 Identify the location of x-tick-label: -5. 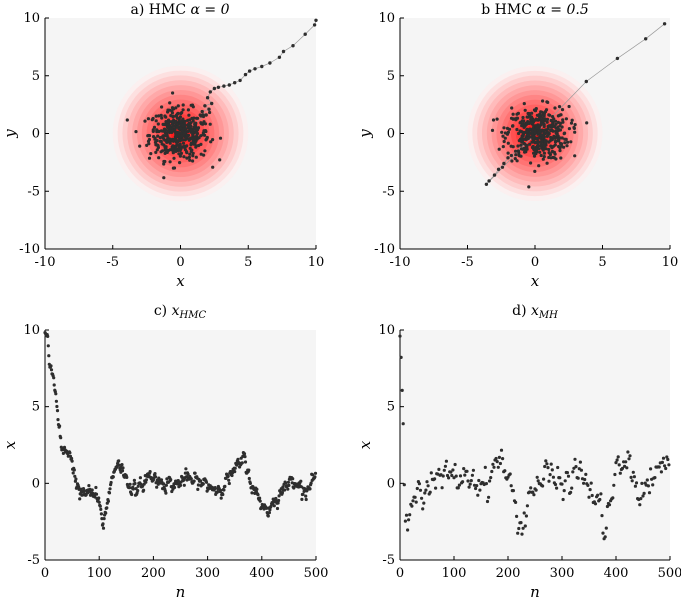
(112, 262).